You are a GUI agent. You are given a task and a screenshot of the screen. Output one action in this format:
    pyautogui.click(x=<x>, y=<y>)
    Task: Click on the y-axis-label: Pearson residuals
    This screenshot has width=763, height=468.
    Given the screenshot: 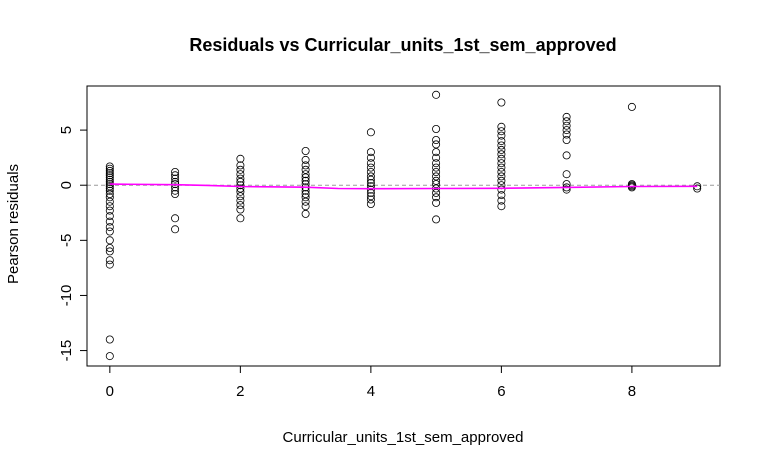 What is the action you would take?
    pyautogui.click(x=13, y=224)
    